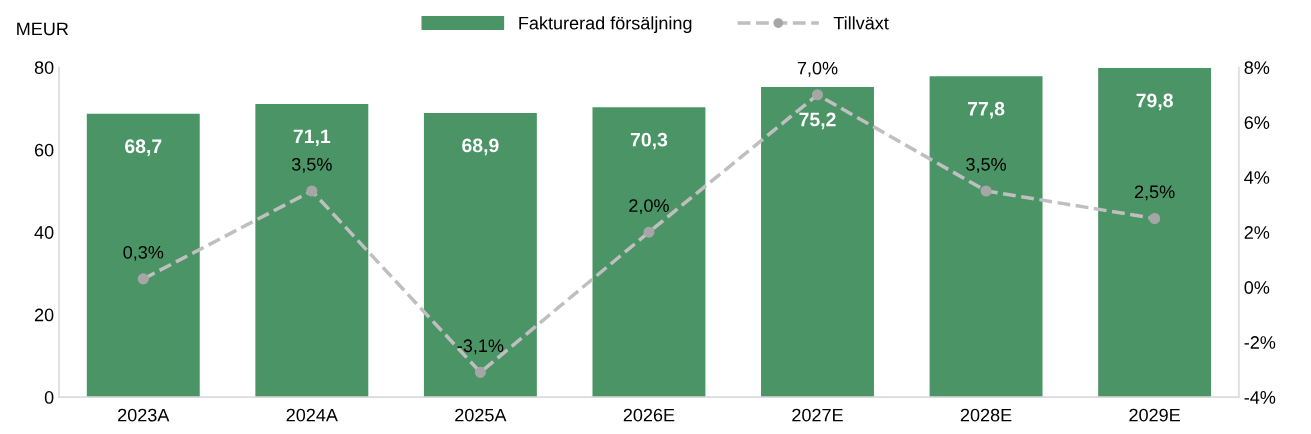  I want to click on y2-tick-label: -4%, so click(1260, 397).